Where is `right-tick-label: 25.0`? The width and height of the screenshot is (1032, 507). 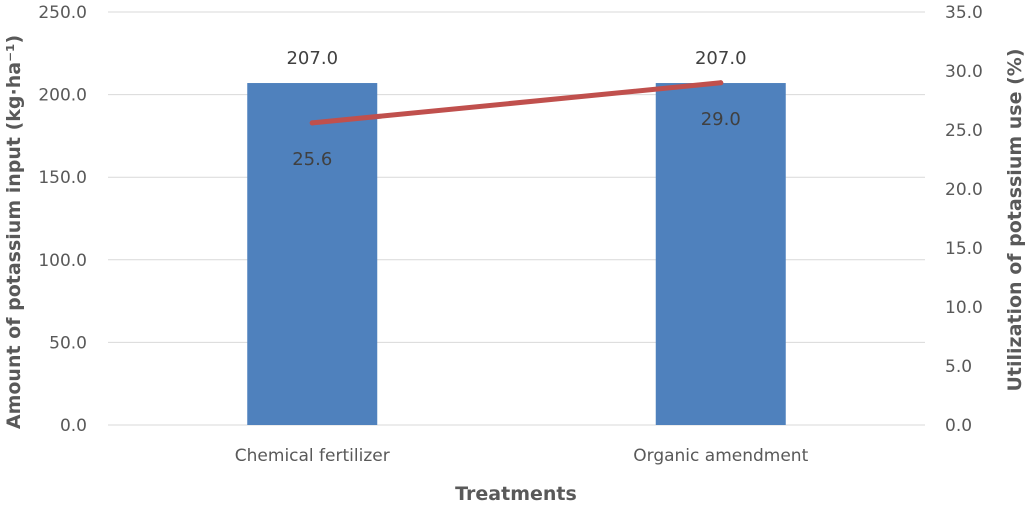
right-tick-label: 25.0 is located at coordinates (964, 131).